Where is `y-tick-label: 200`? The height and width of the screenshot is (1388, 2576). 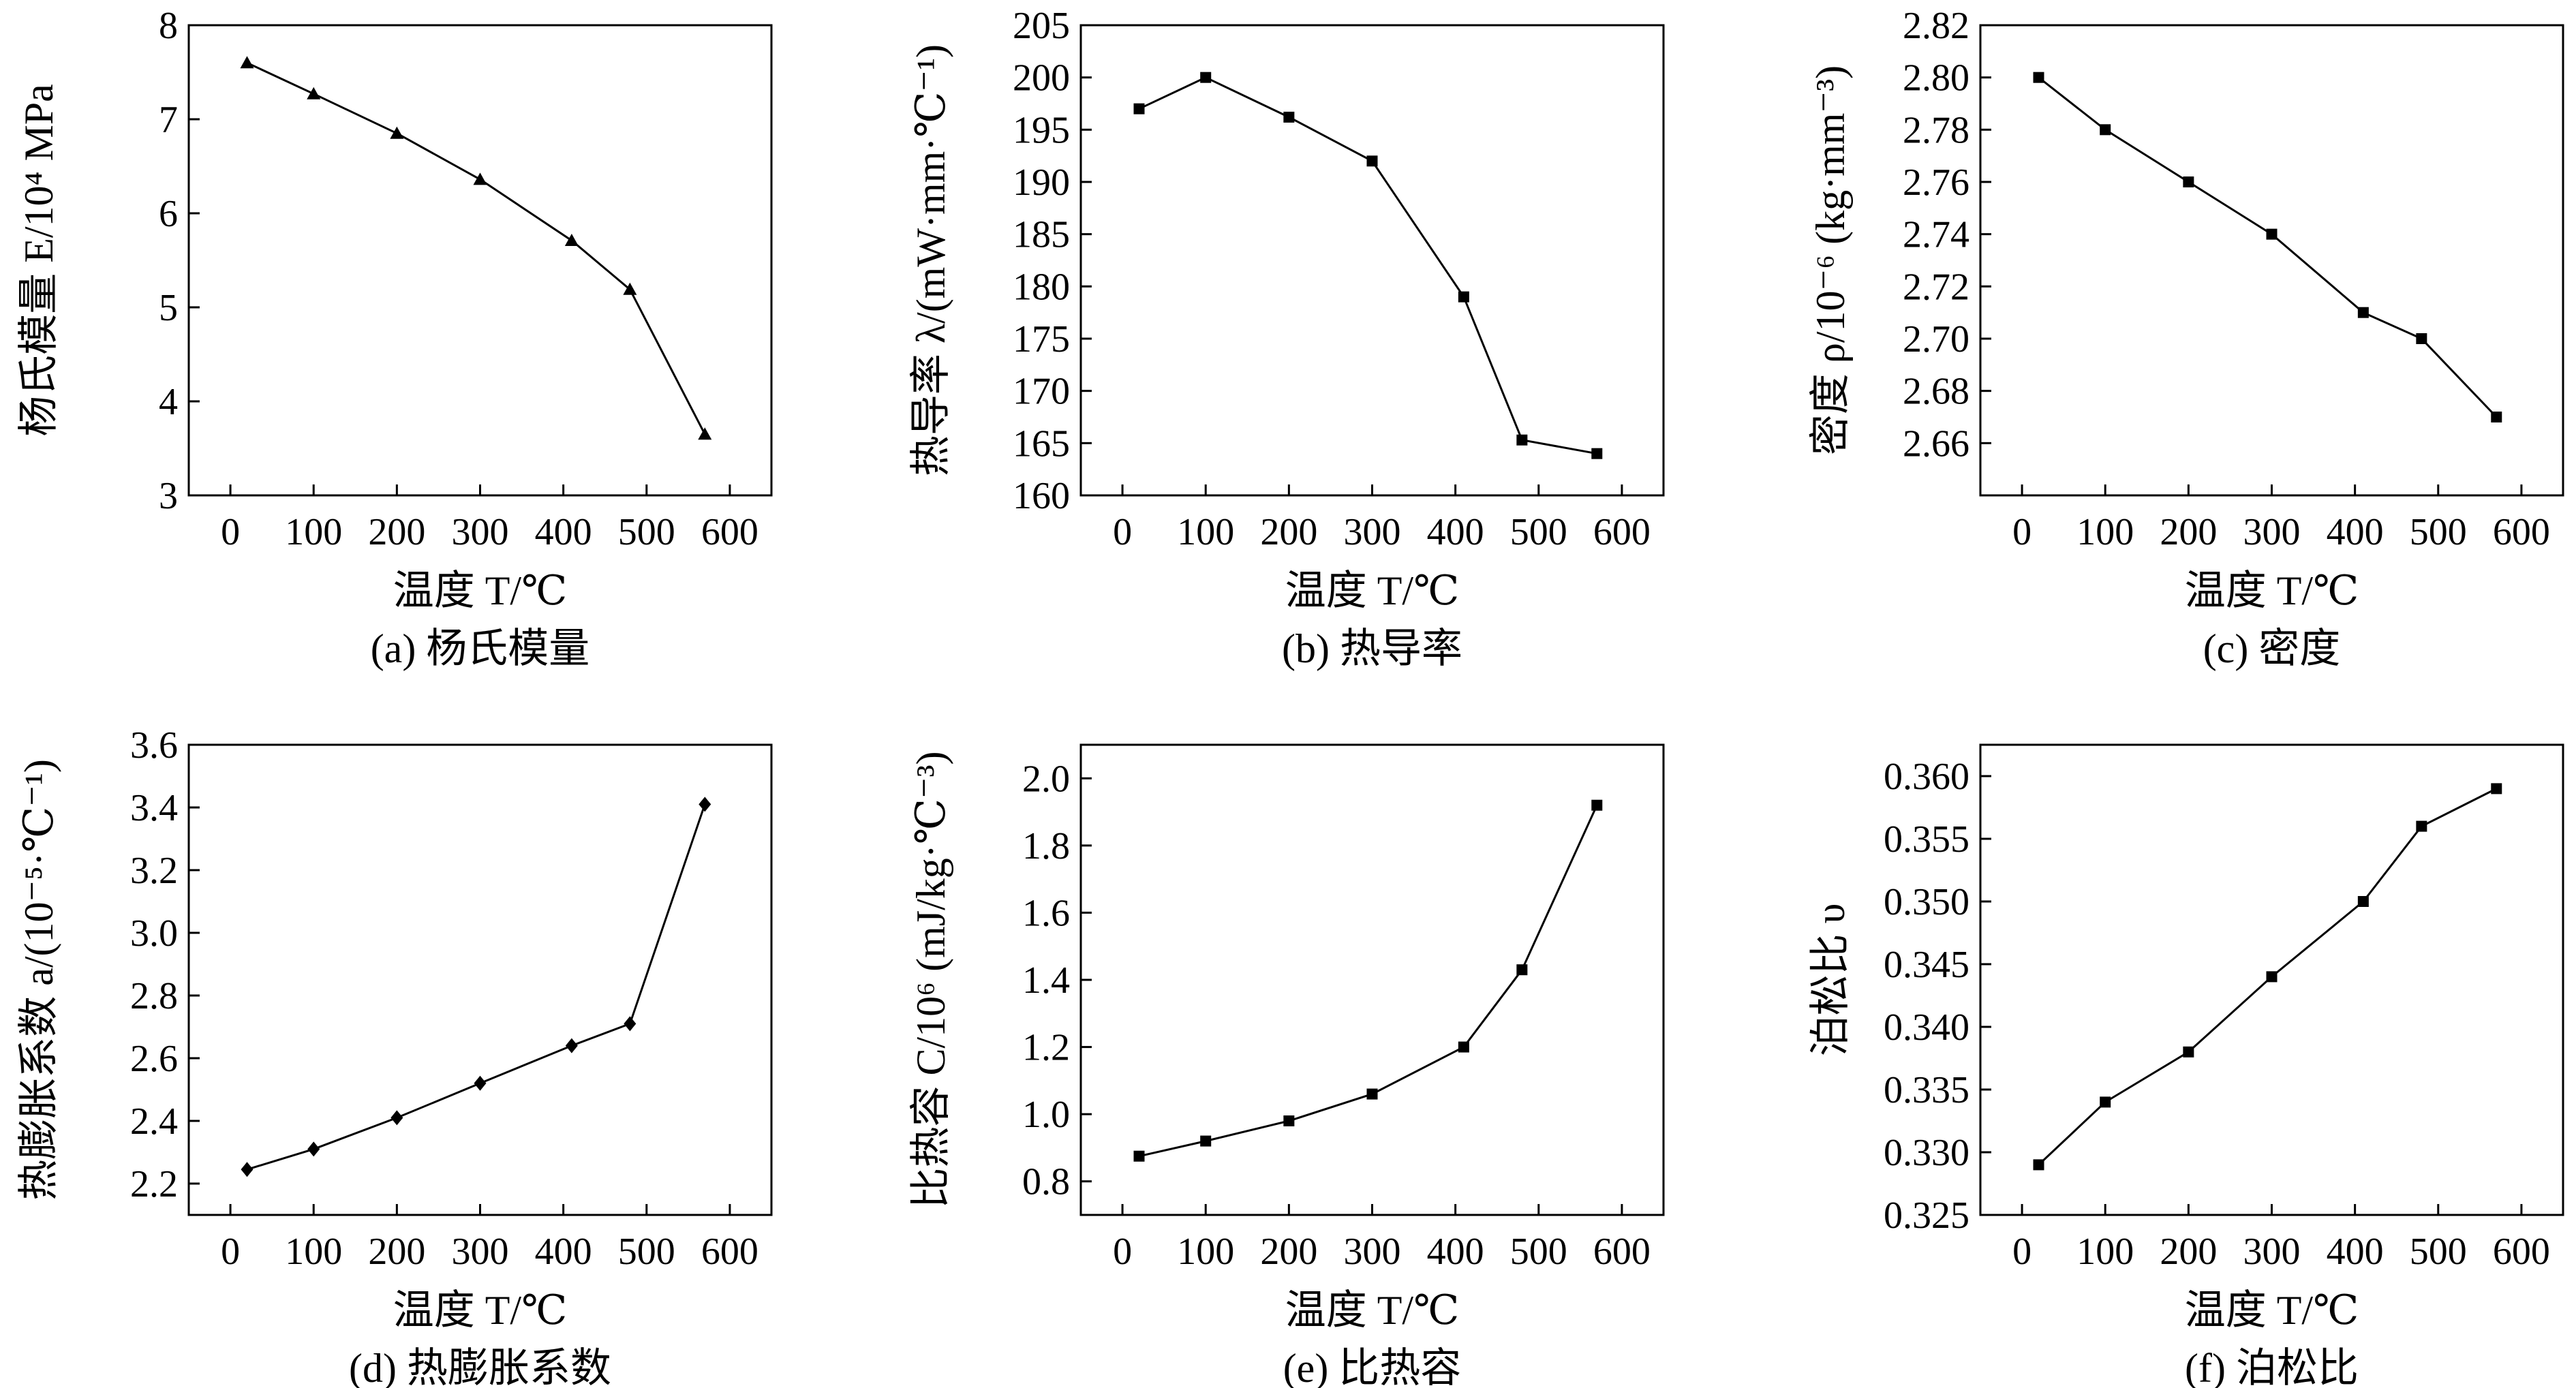
y-tick-label: 200 is located at coordinates (1041, 78).